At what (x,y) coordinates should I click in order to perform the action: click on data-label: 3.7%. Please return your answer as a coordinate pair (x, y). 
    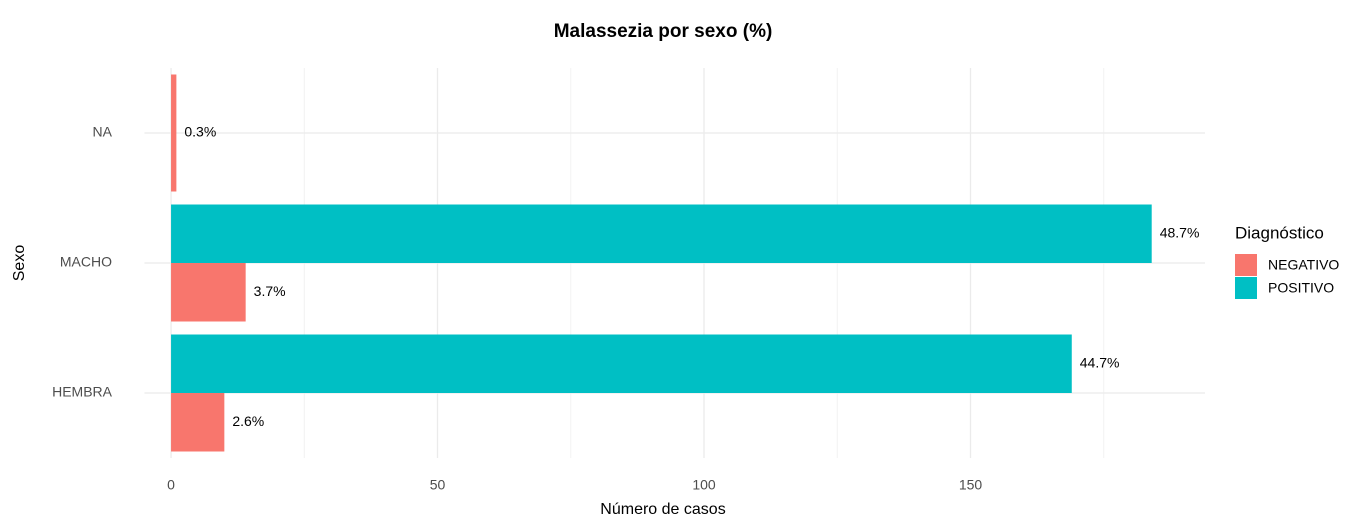
    Looking at the image, I should click on (270, 291).